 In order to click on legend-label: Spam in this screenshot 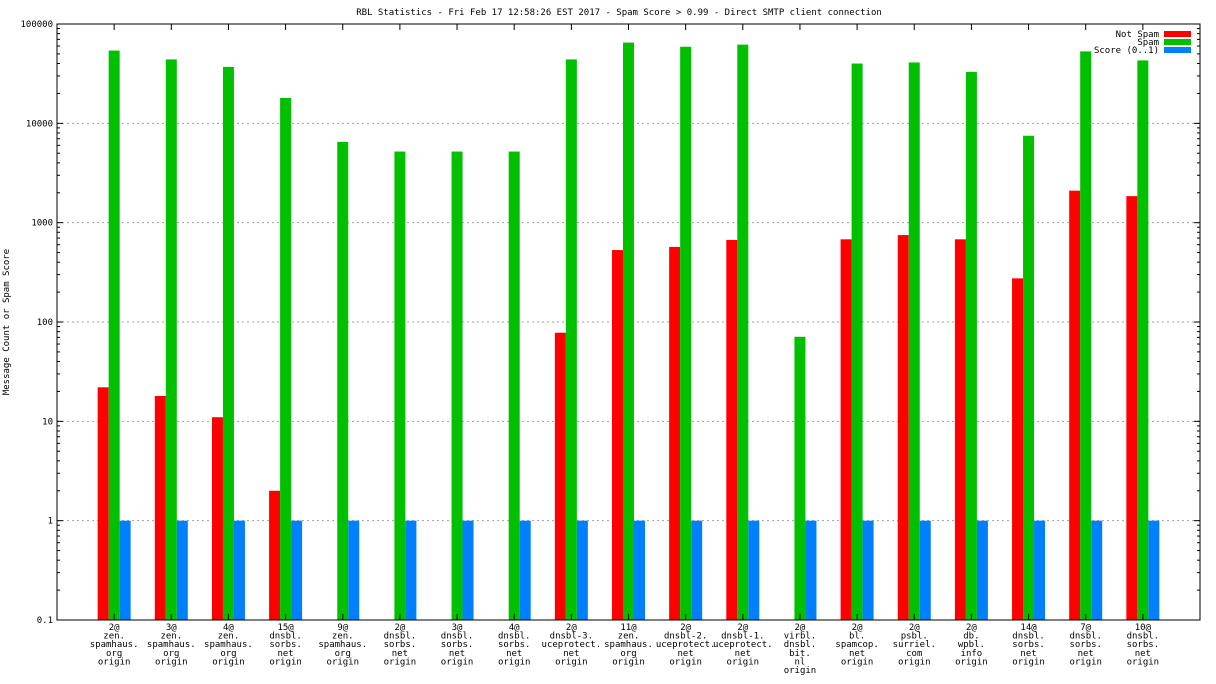, I will do `click(1148, 43)`.